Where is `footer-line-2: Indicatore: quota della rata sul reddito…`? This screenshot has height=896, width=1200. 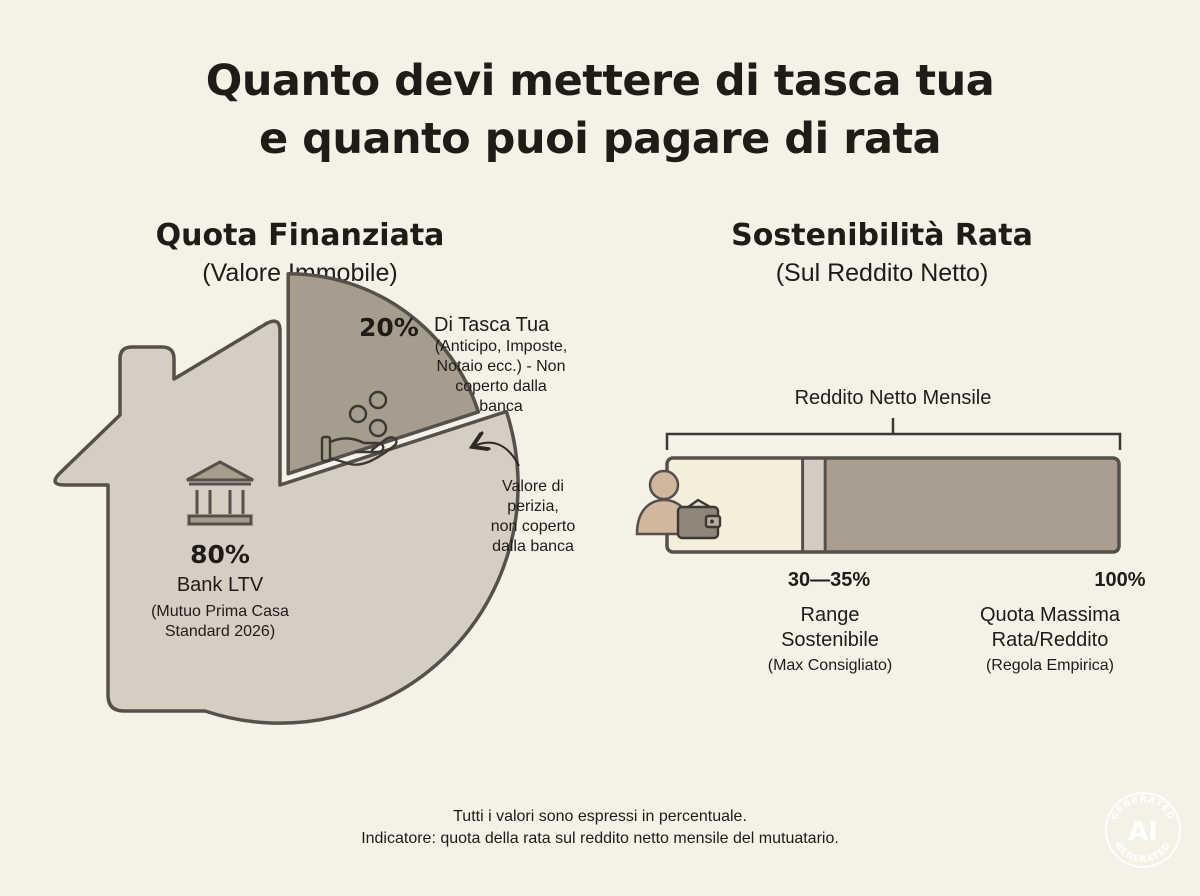 footer-line-2: Indicatore: quota della rata sul reddito… is located at coordinates (600, 838).